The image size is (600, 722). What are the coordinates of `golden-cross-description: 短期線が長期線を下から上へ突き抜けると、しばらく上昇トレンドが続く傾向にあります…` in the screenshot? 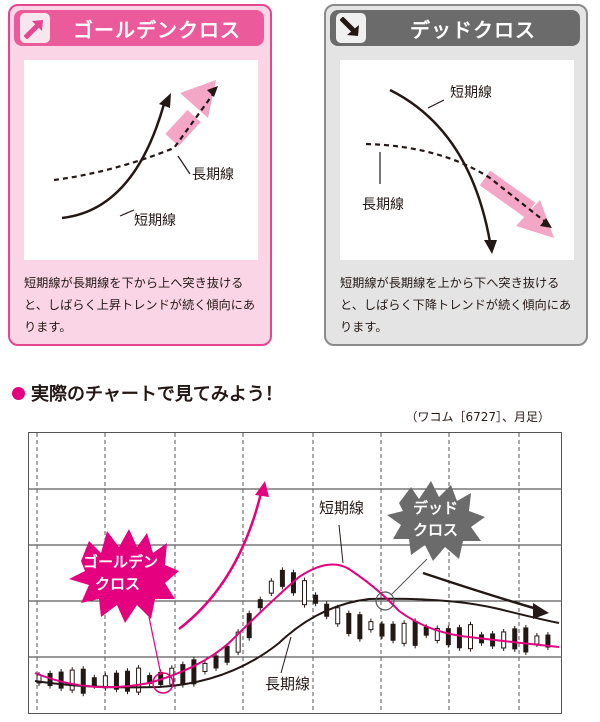 It's located at (140, 305).